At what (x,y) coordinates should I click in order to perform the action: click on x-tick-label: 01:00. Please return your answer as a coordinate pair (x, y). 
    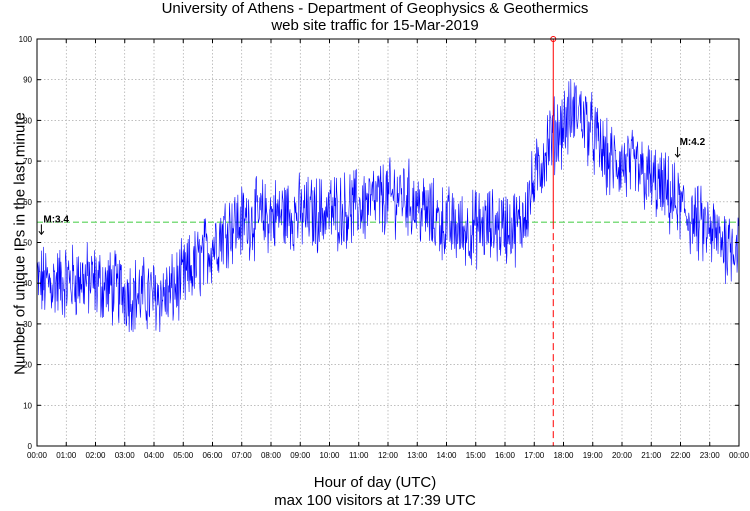
    Looking at the image, I should click on (66, 455).